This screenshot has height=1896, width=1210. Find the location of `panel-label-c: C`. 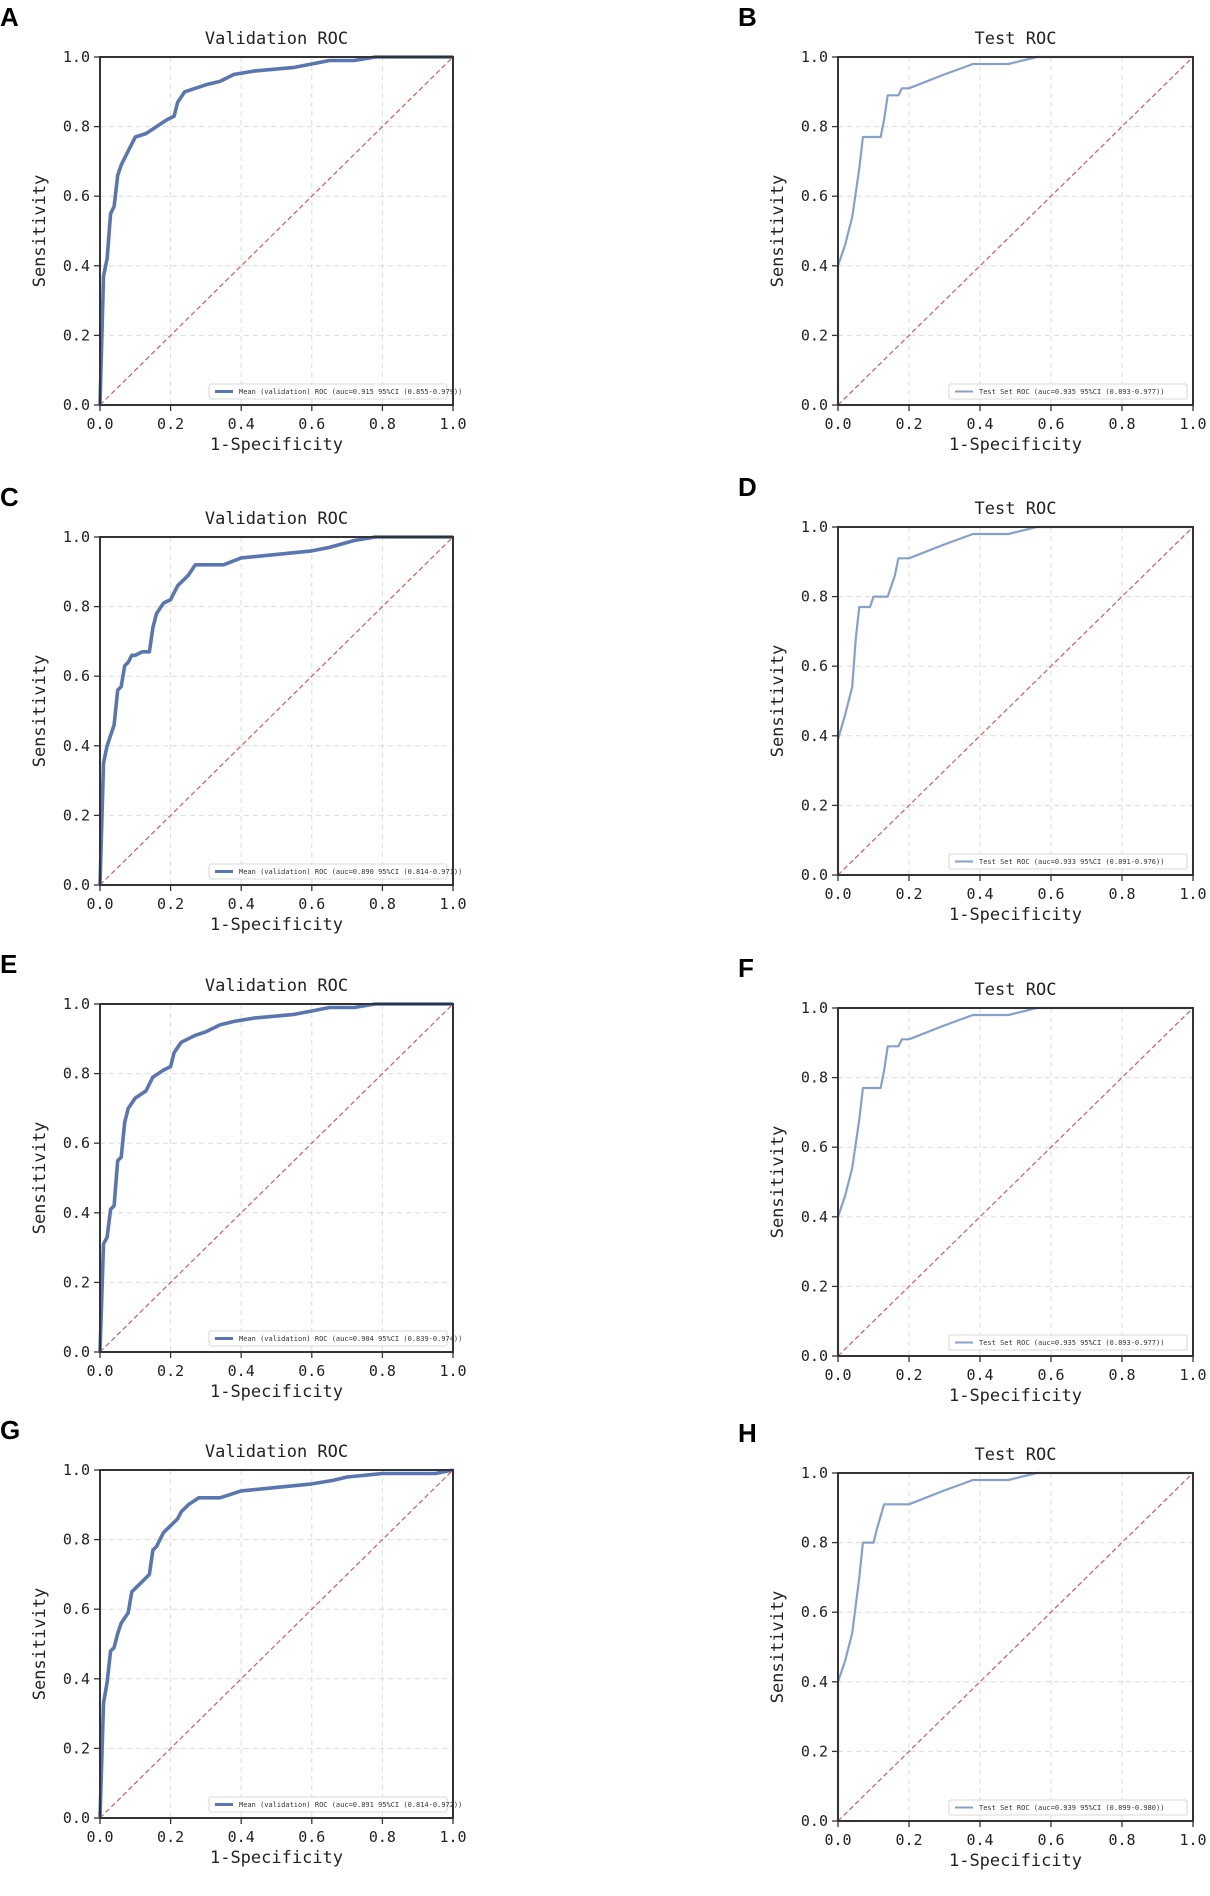

panel-label-c: C is located at coordinates (9, 497).